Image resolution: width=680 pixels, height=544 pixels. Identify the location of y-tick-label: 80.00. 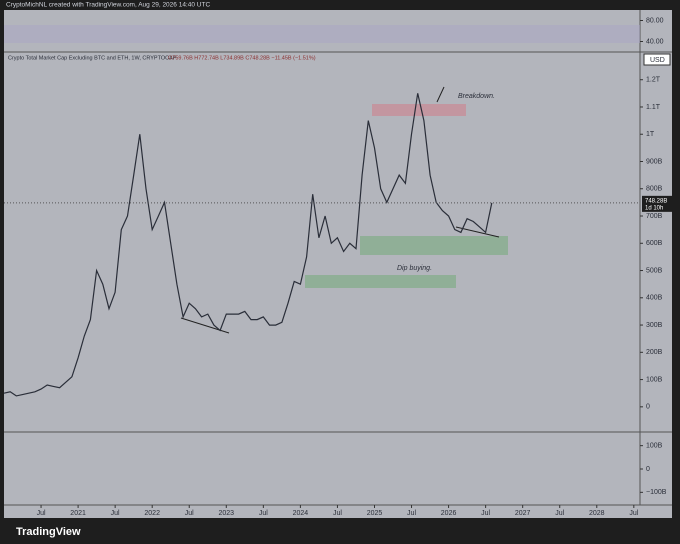
(655, 20).